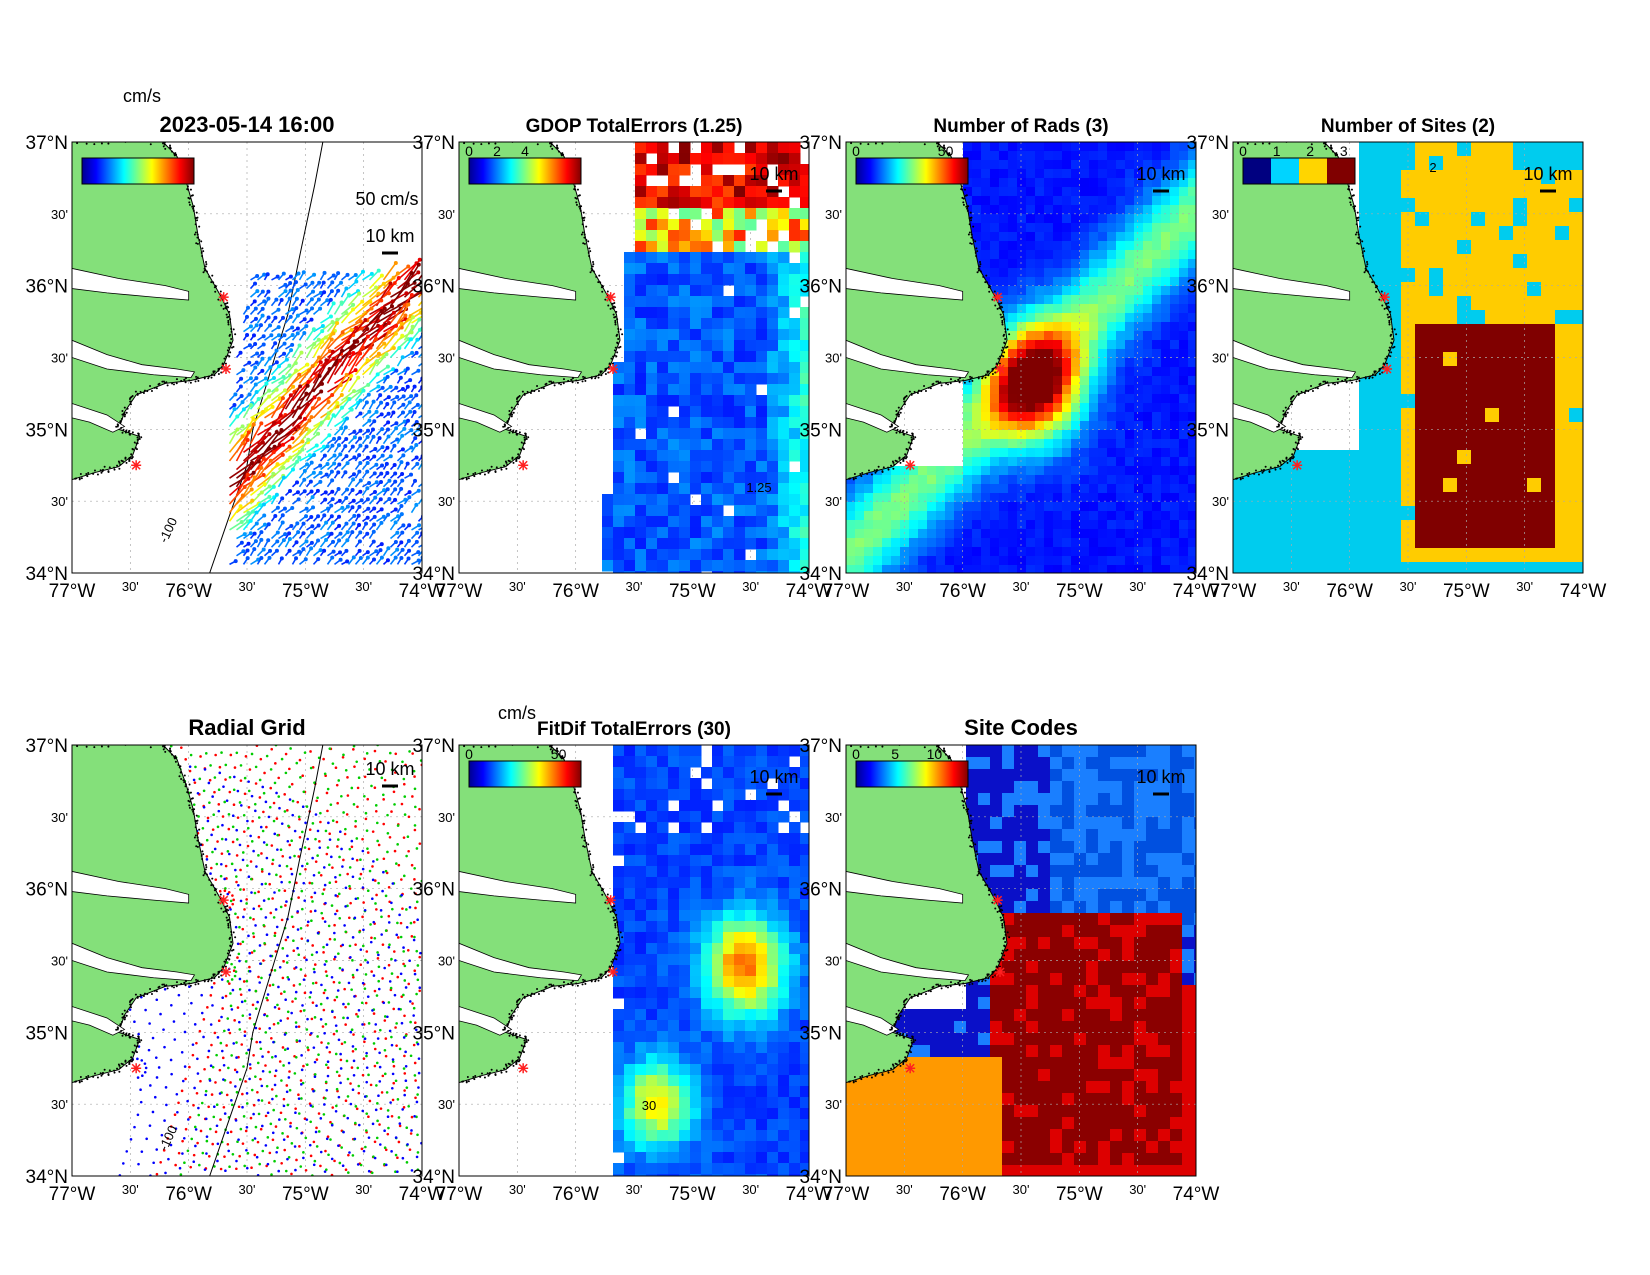  Describe the element at coordinates (613, 369) in the screenshot. I see `site-mark-d2` at that location.